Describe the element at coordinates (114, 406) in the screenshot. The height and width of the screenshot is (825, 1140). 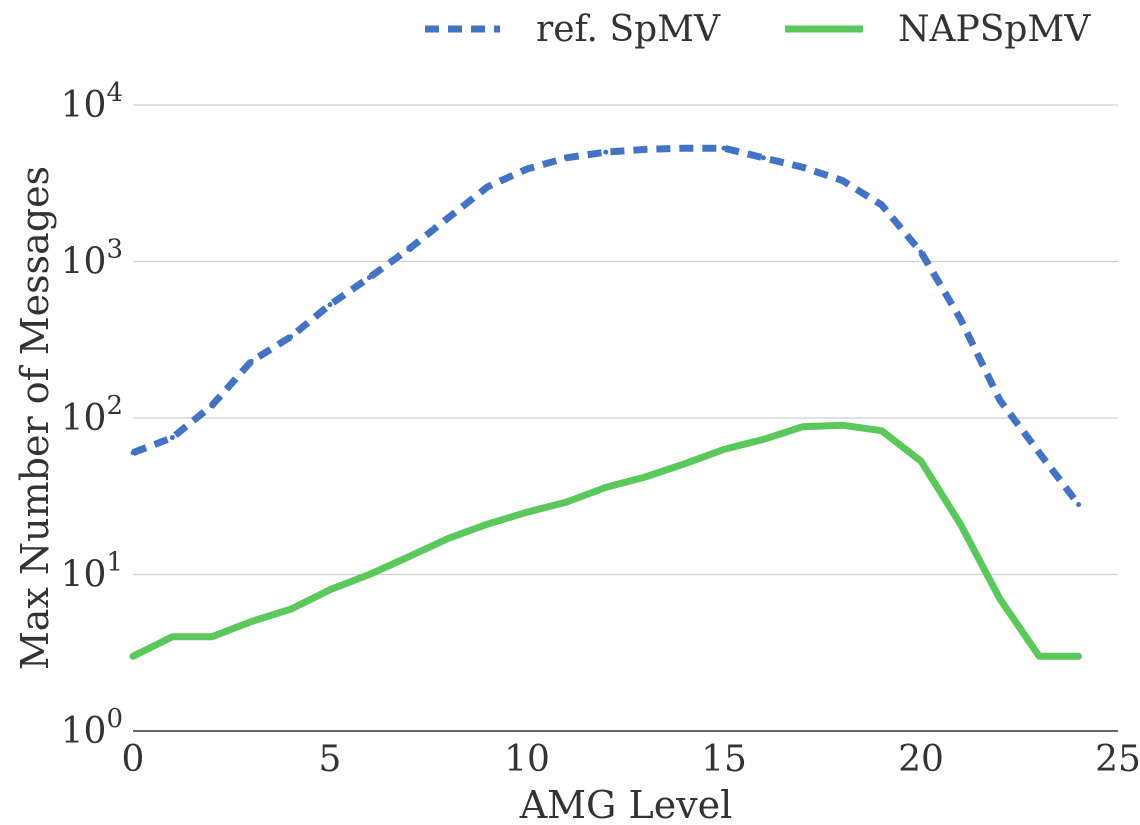
I see `y-tick-exponent: 2` at that location.